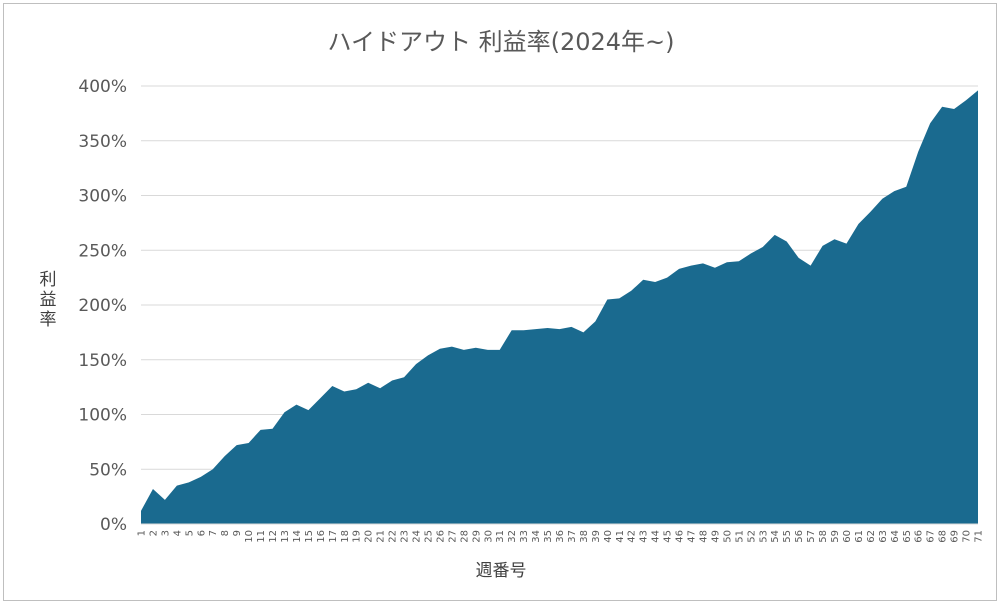 The width and height of the screenshot is (1002, 606). Describe the element at coordinates (703, 536) in the screenshot. I see `x-tick-label: 48` at that location.